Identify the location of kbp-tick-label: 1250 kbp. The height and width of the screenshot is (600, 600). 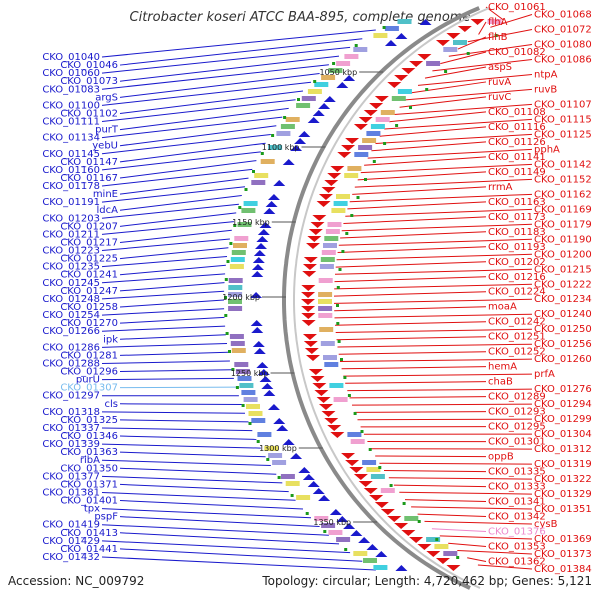
(250, 373).